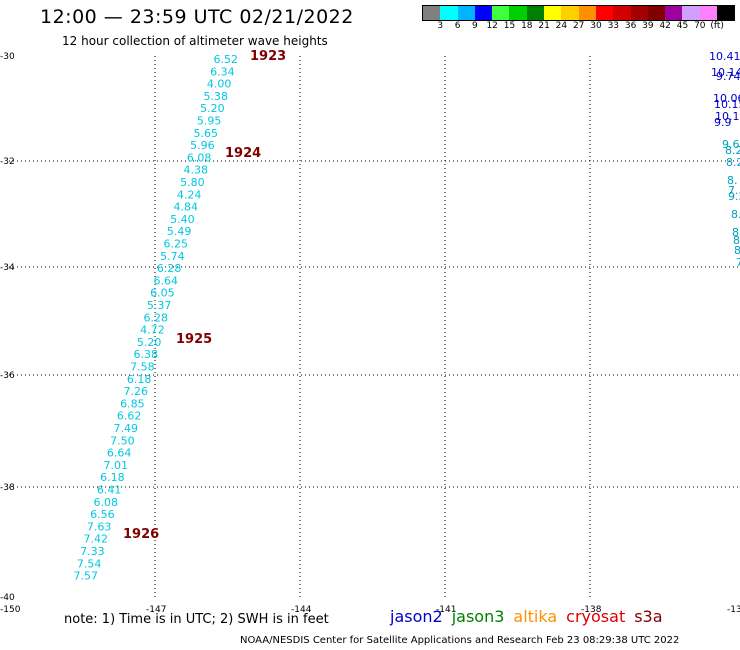 Image resolution: width=740 pixels, height=650 pixels. Describe the element at coordinates (209, 121) in the screenshot. I see `wave-height-value: 5.95` at that location.